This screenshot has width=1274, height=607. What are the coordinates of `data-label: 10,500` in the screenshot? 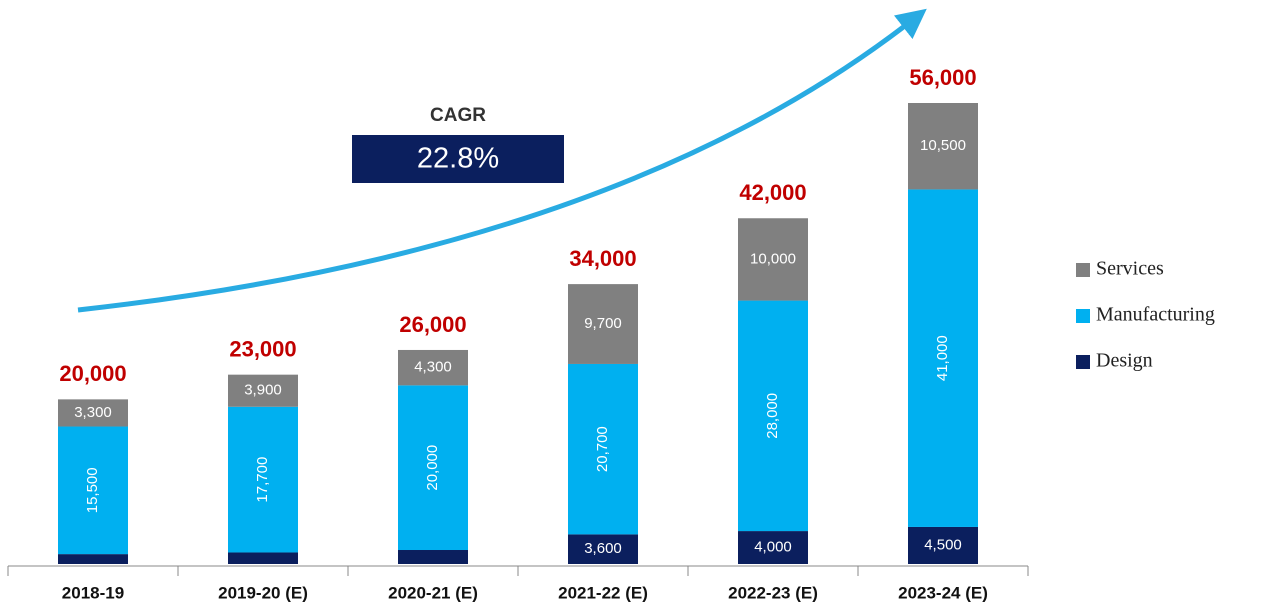 It's located at (943, 145).